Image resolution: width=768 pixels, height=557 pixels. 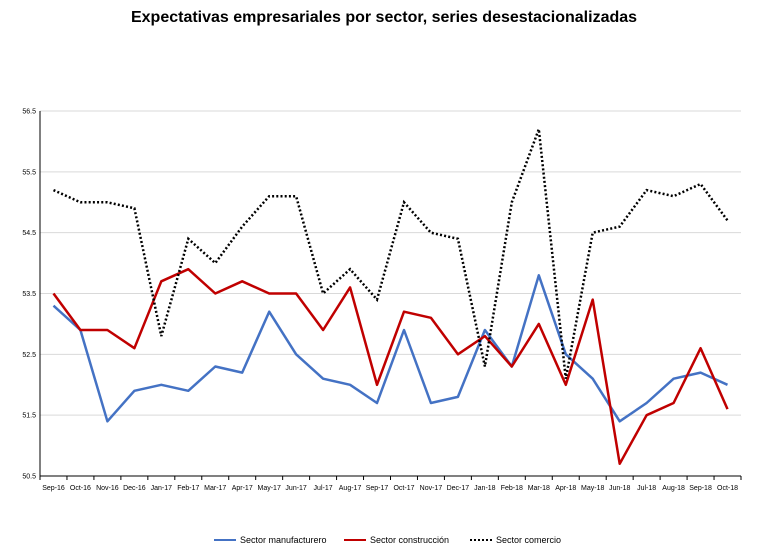 I want to click on x-tick-label: Dec-17, so click(x=458, y=488).